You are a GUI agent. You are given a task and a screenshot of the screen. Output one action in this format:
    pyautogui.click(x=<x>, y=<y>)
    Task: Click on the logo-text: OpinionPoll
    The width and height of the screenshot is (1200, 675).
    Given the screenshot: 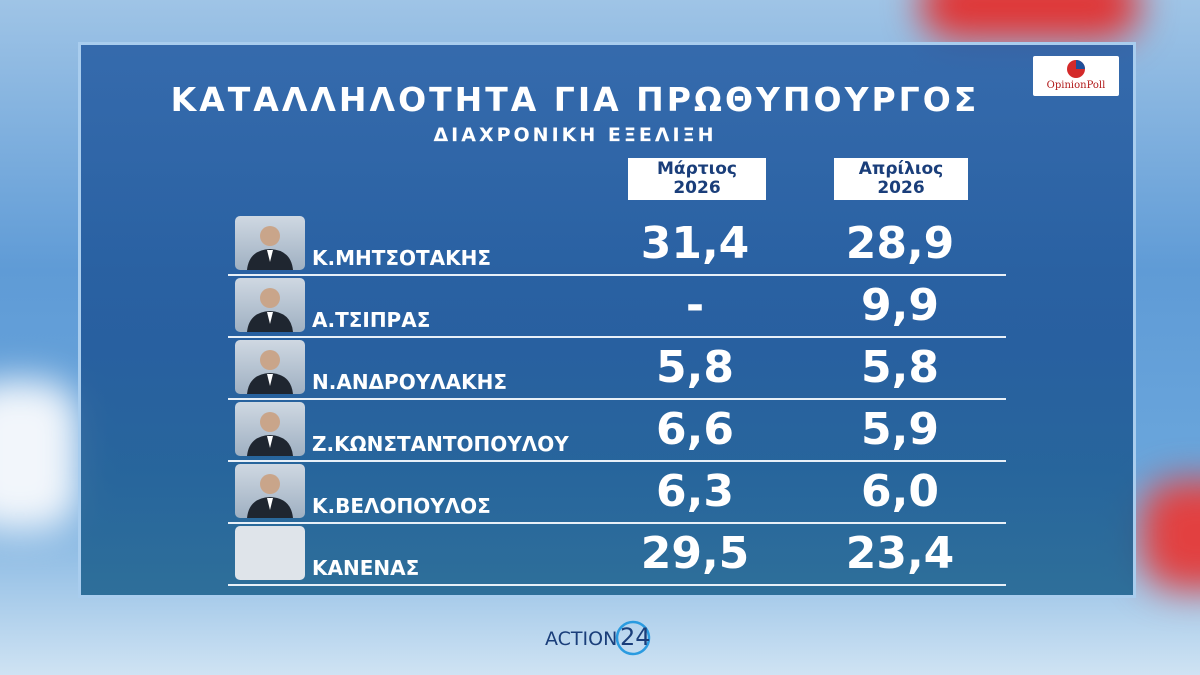 What is the action you would take?
    pyautogui.click(x=1076, y=85)
    